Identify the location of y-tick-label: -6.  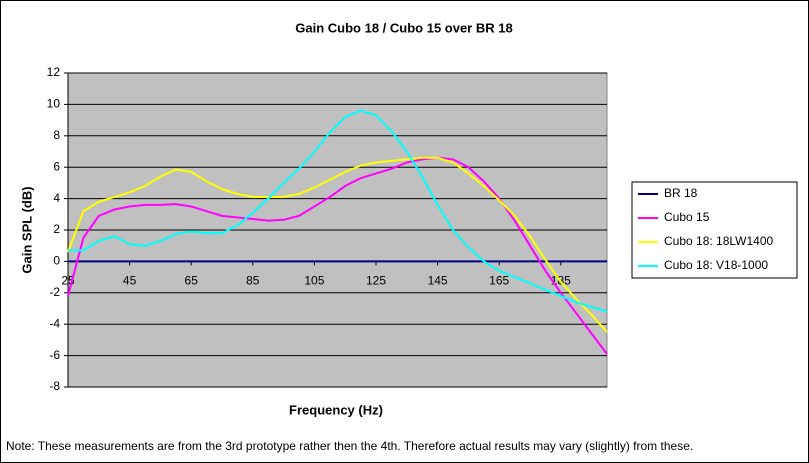
(54, 355).